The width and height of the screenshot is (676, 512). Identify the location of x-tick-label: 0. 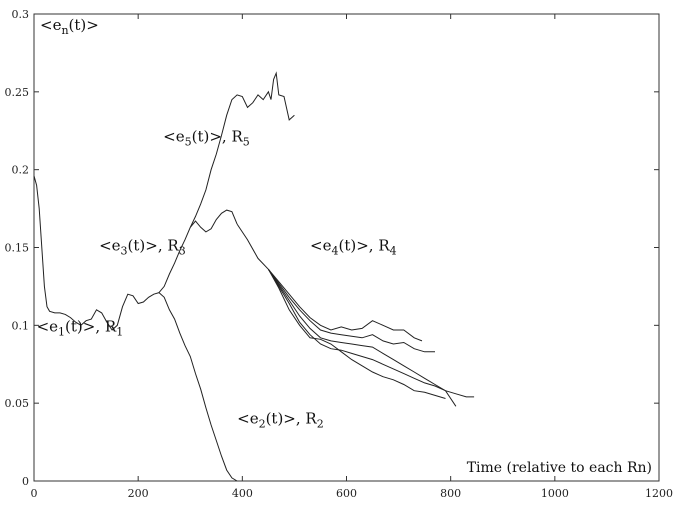
(34, 493).